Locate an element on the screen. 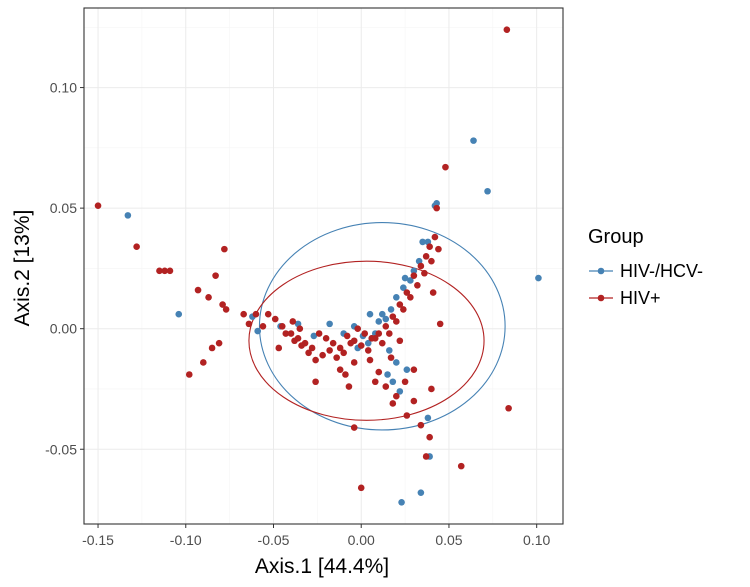 Image resolution: width=750 pixels, height=587 pixels. y-axis-ticks: -0.05 0.00 0.05 0.10 is located at coordinates (64, 268).